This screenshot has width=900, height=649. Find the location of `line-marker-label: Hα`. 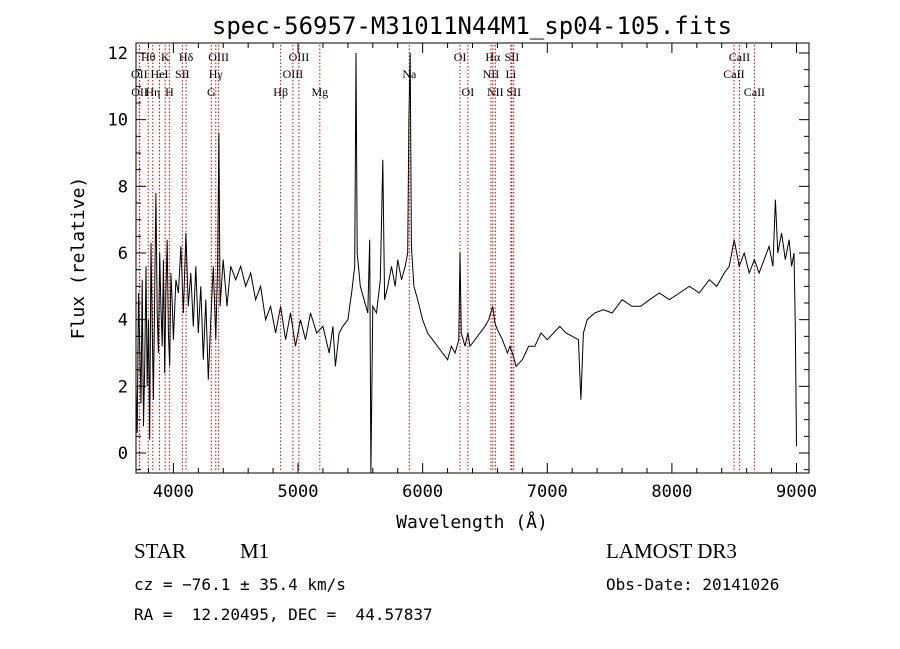

line-marker-label: Hα is located at coordinates (493, 57).